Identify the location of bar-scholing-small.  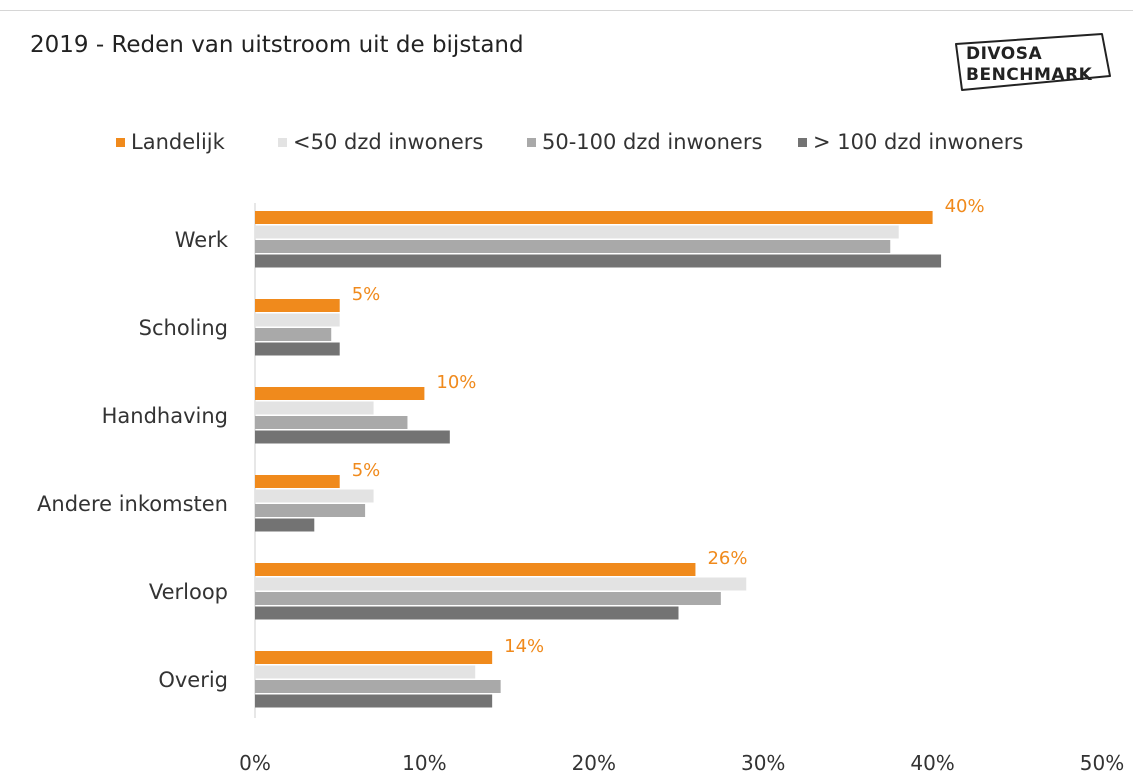
(297, 320).